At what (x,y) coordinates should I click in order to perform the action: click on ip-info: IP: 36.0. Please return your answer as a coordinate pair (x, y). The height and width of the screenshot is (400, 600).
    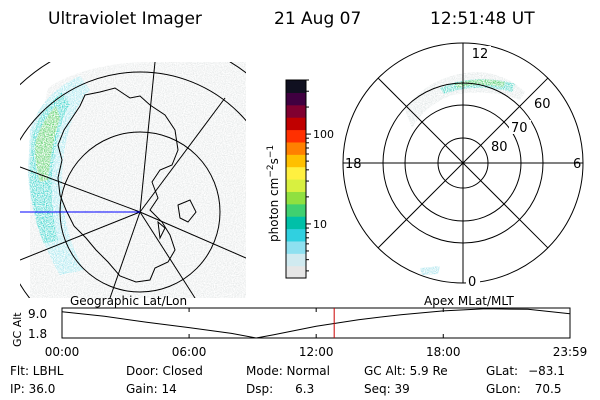
    Looking at the image, I should click on (32, 389).